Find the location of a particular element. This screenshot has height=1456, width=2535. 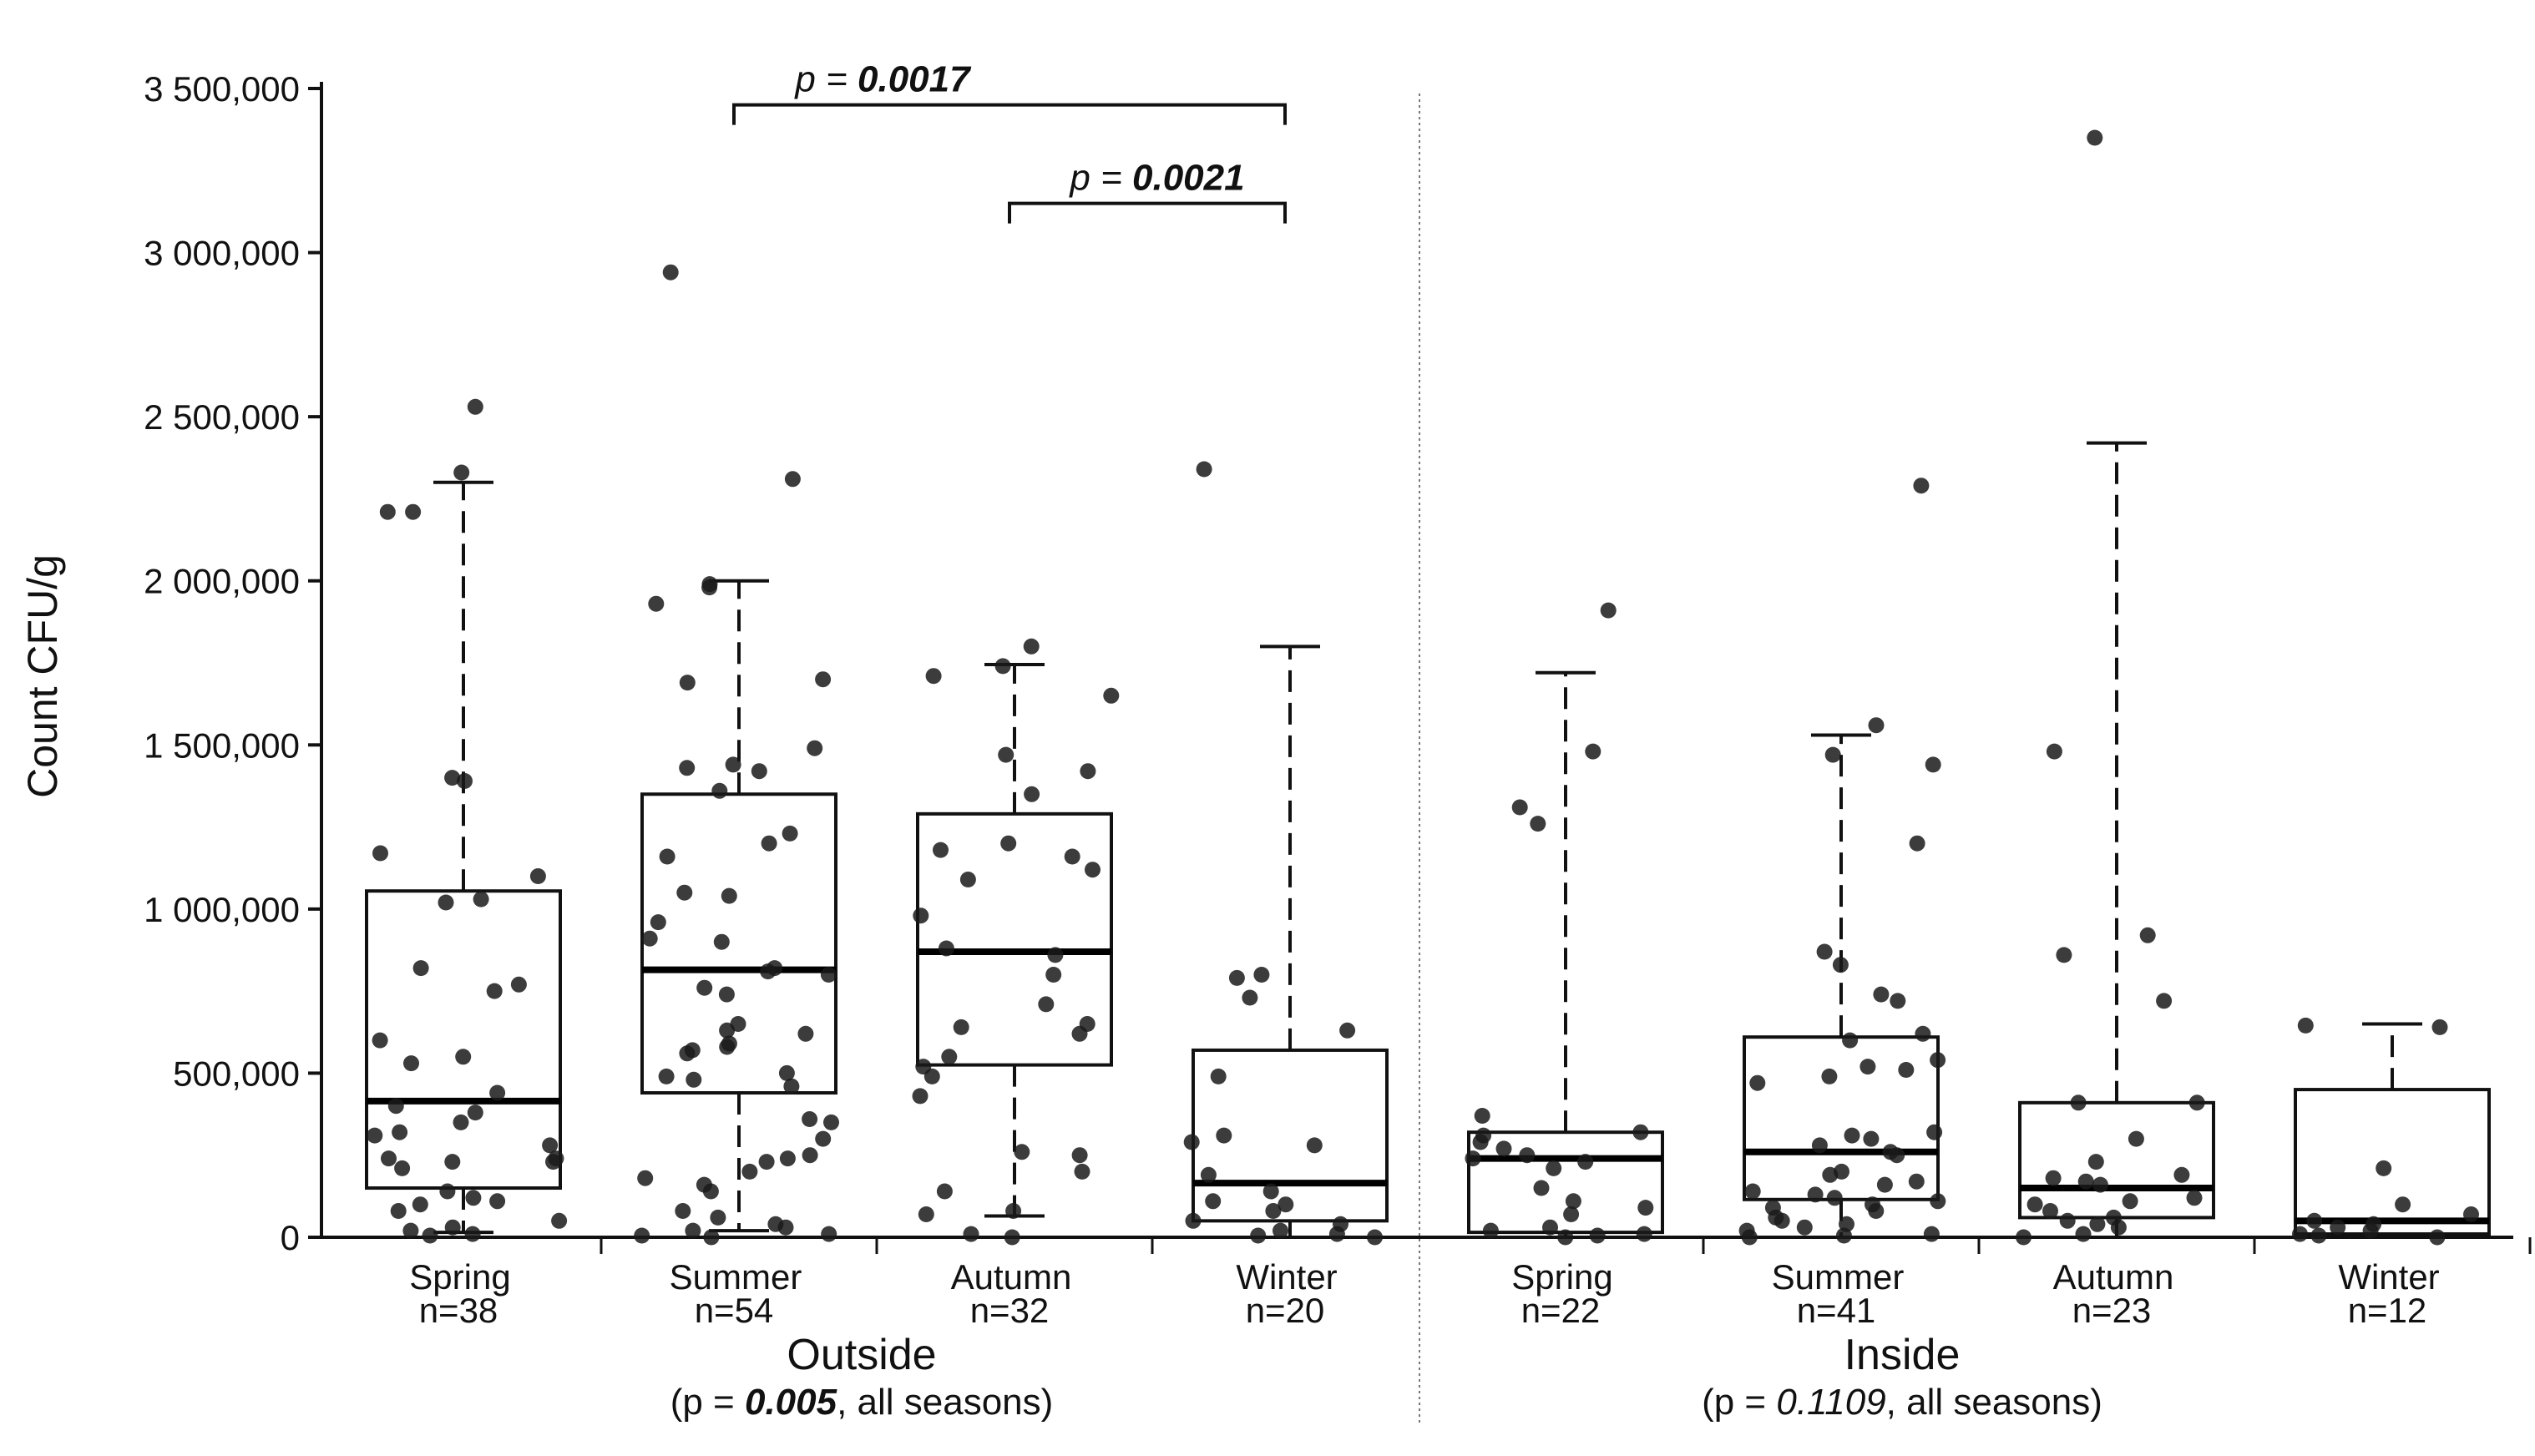

significance-bracket is located at coordinates (1009, 114).